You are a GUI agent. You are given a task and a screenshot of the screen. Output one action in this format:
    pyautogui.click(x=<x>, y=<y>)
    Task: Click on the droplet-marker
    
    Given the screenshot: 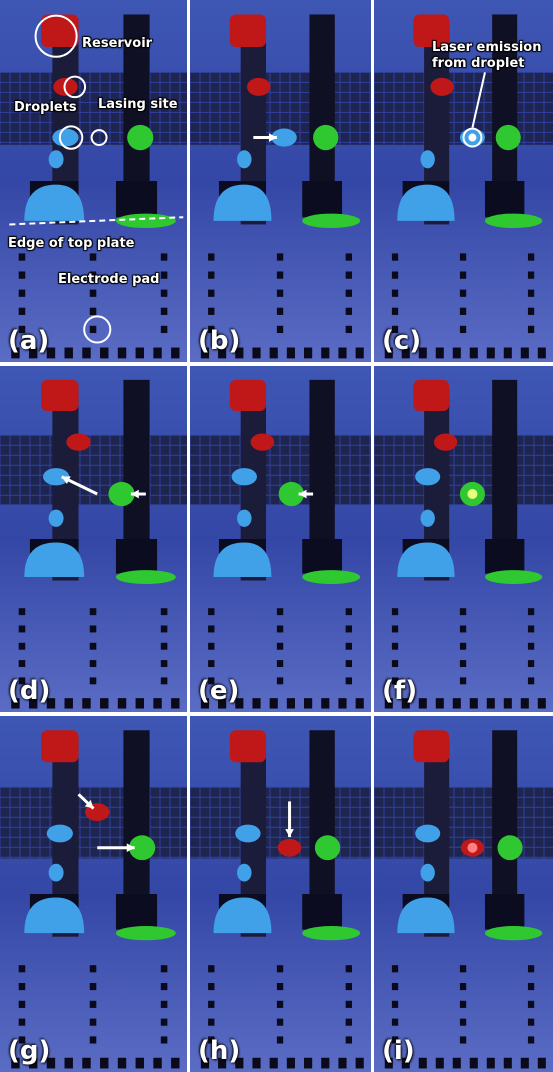 What is the action you would take?
    pyautogui.click(x=71, y=137)
    